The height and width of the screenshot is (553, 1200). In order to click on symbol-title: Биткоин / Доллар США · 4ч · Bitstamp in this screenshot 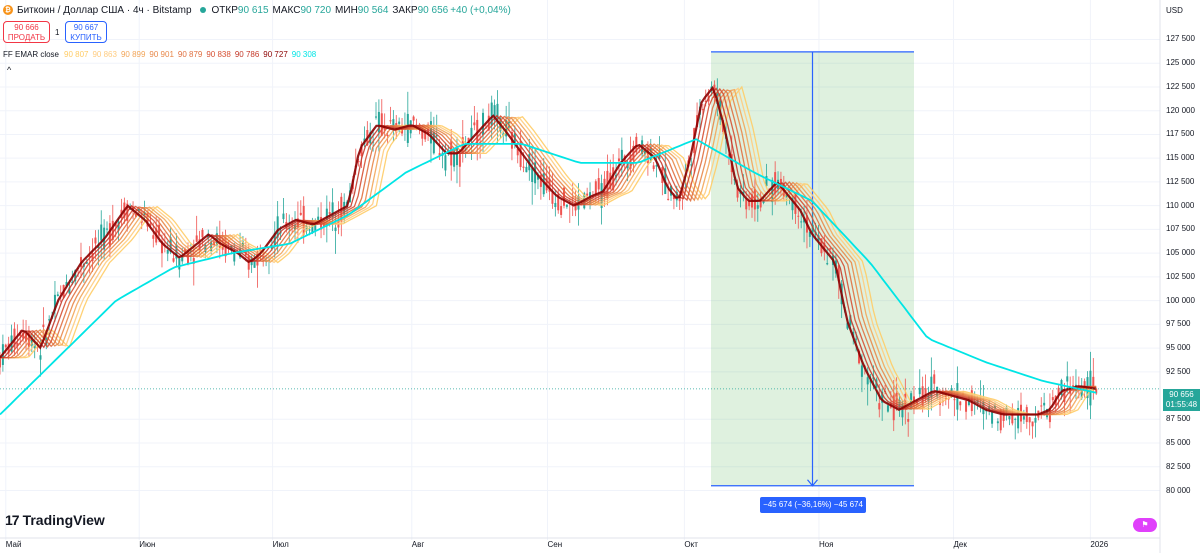, I will do `click(104, 10)`.